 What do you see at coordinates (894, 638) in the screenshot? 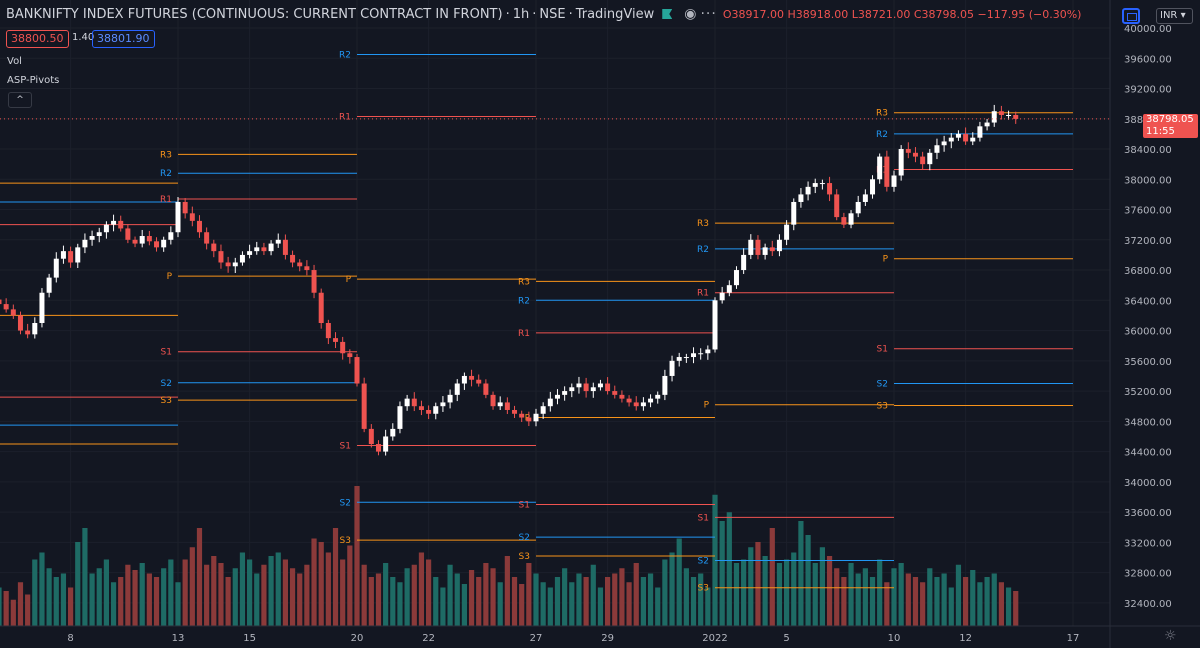
I see `time-tick-label: 10` at bounding box center [894, 638].